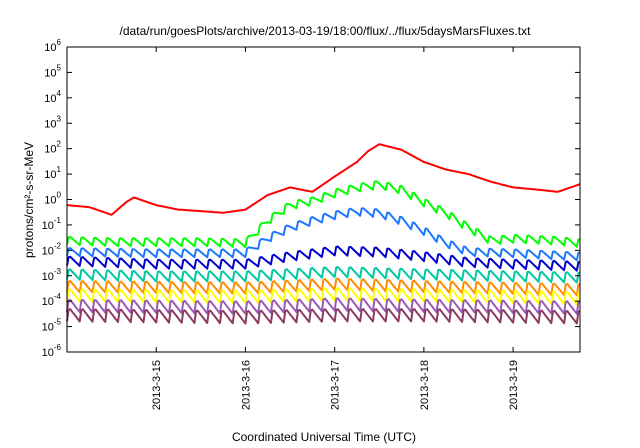 This screenshot has height=448, width=640. Describe the element at coordinates (29, 200) in the screenshot. I see `y-axis-label: protons/cm²-s-sr-MeV` at that location.